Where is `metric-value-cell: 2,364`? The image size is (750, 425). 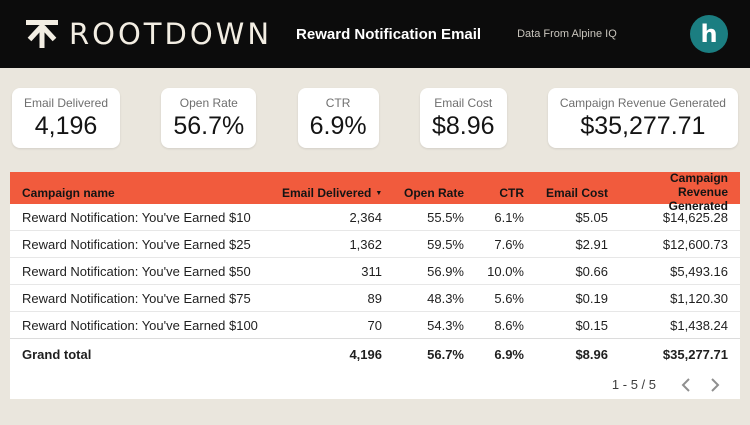
metric-value-cell: 2,364 is located at coordinates (365, 217).